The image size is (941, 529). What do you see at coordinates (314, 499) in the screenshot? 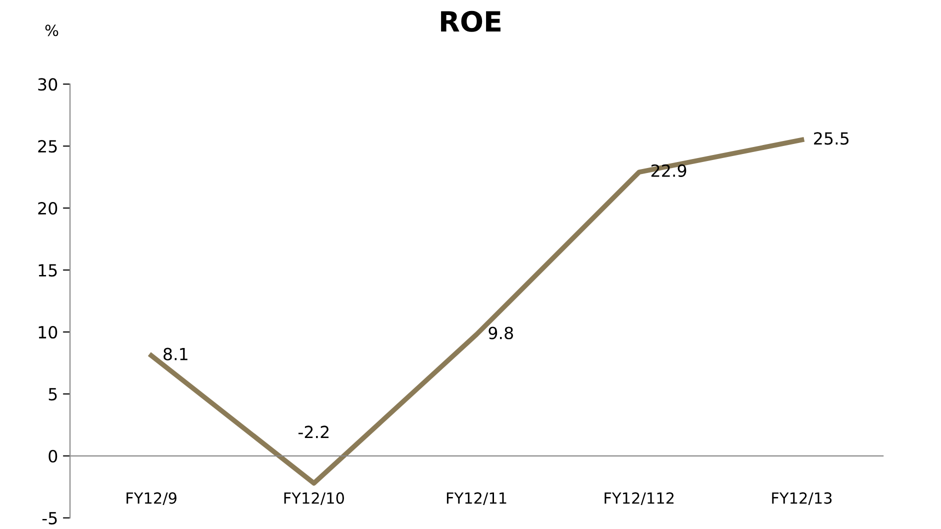
I see `x-tick-label: FY12/10` at bounding box center [314, 499].